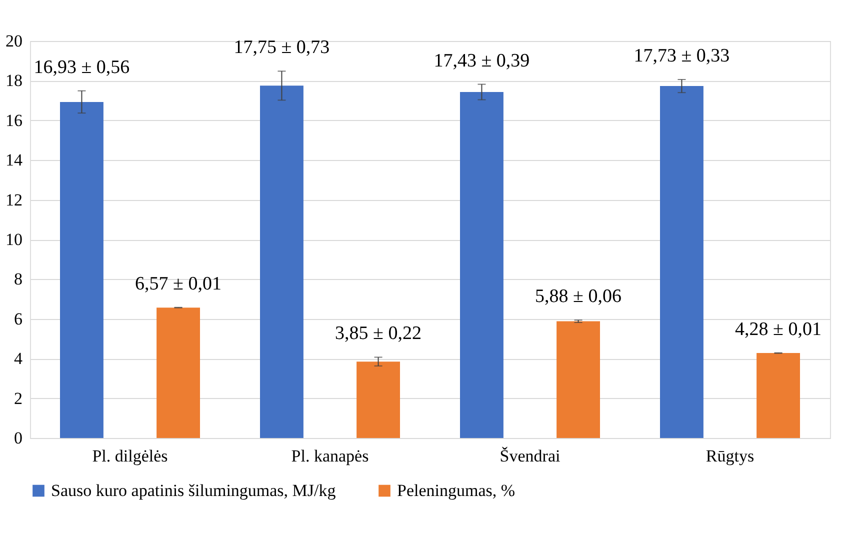 Image resolution: width=867 pixels, height=544 pixels. Describe the element at coordinates (378, 333) in the screenshot. I see `data-label: 3,85 ± 0,22` at that location.